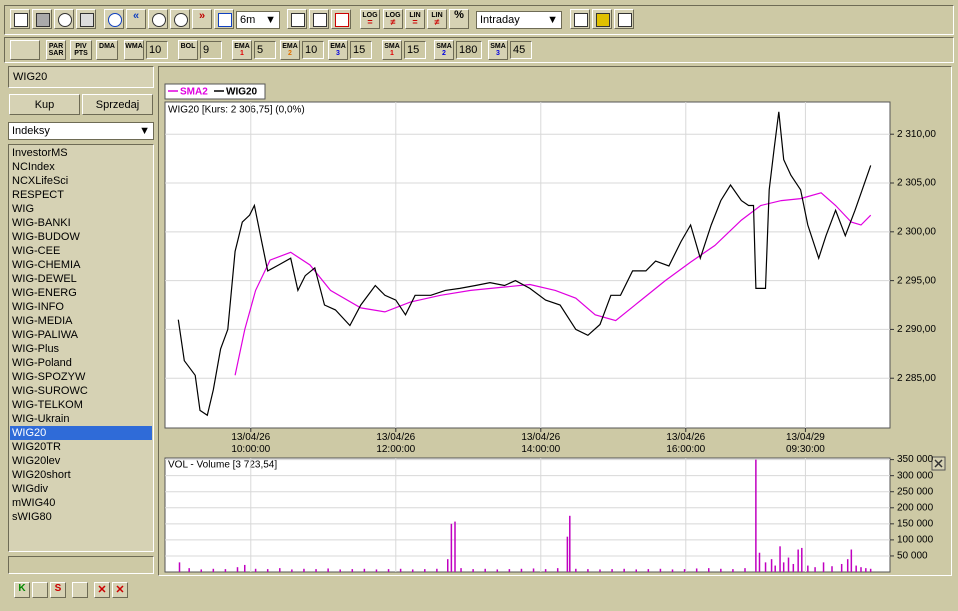 The height and width of the screenshot is (611, 958). What do you see at coordinates (498, 50) in the screenshot?
I see `indicator-button: SMA 3` at bounding box center [498, 50].